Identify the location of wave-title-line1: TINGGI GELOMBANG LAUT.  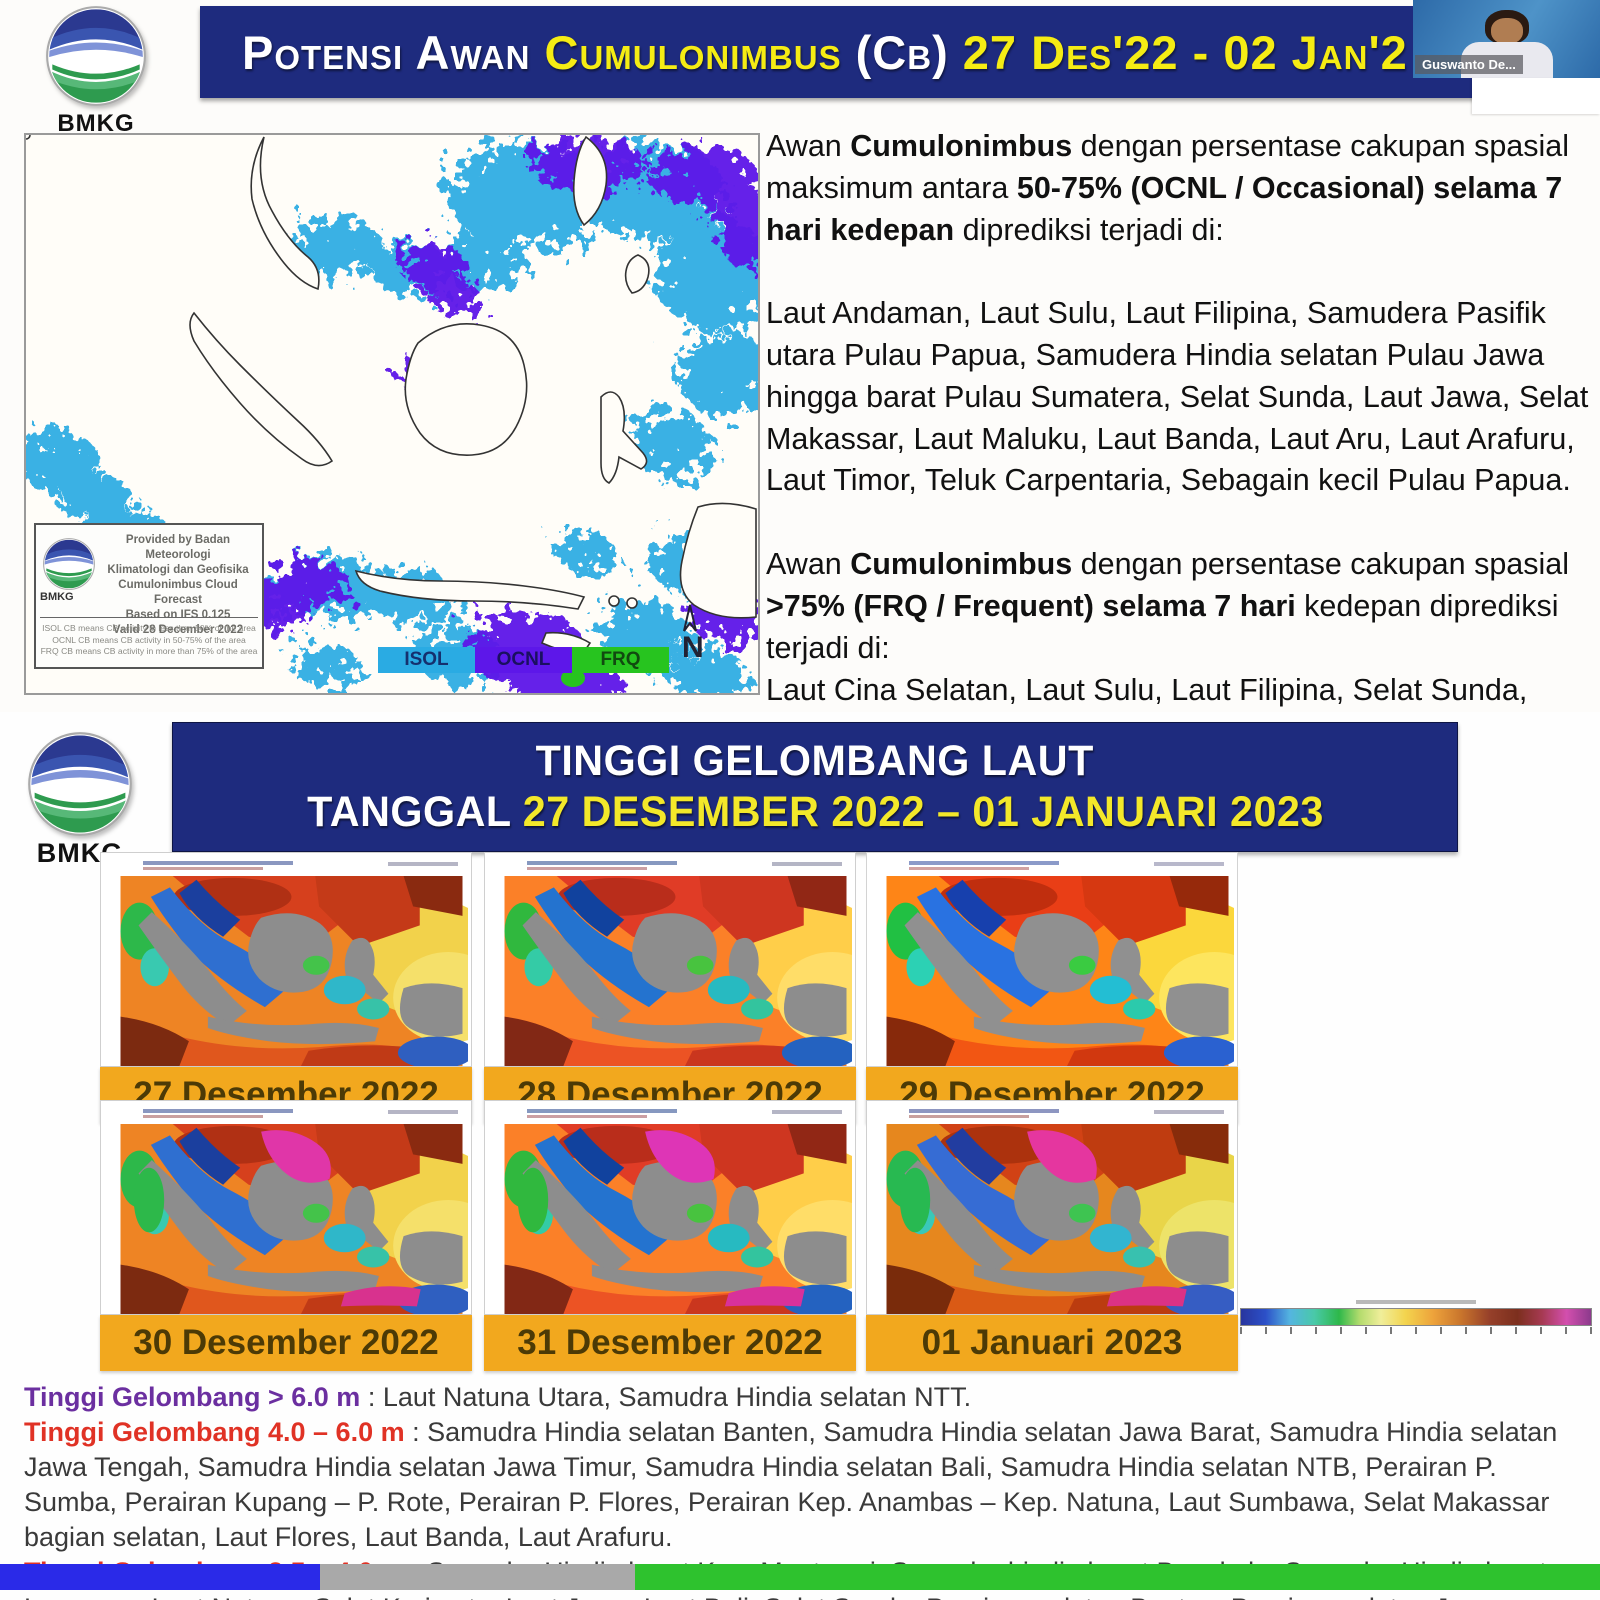
(815, 761).